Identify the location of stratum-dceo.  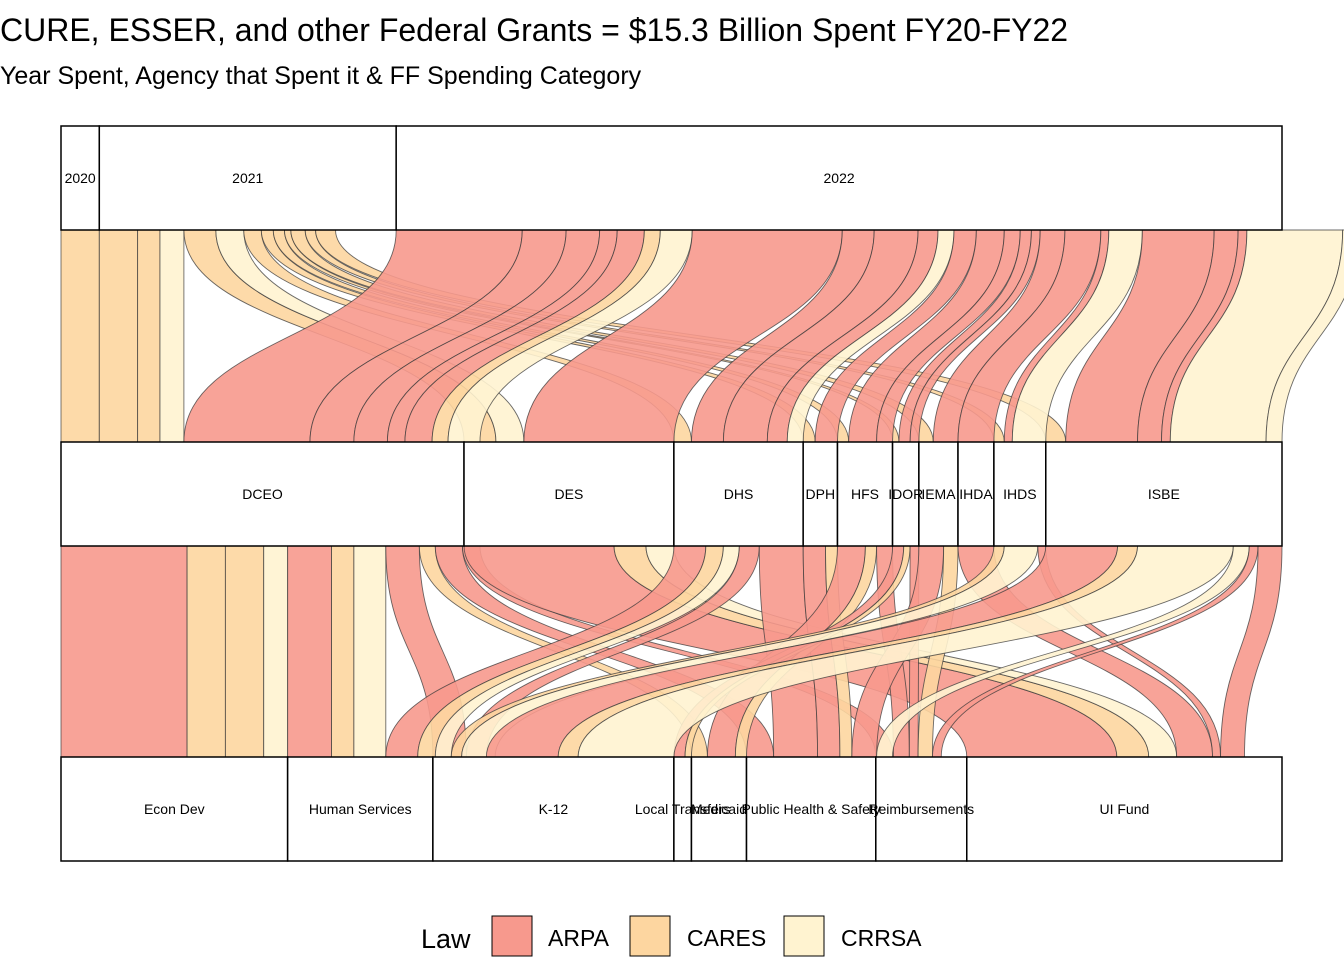
(262, 494).